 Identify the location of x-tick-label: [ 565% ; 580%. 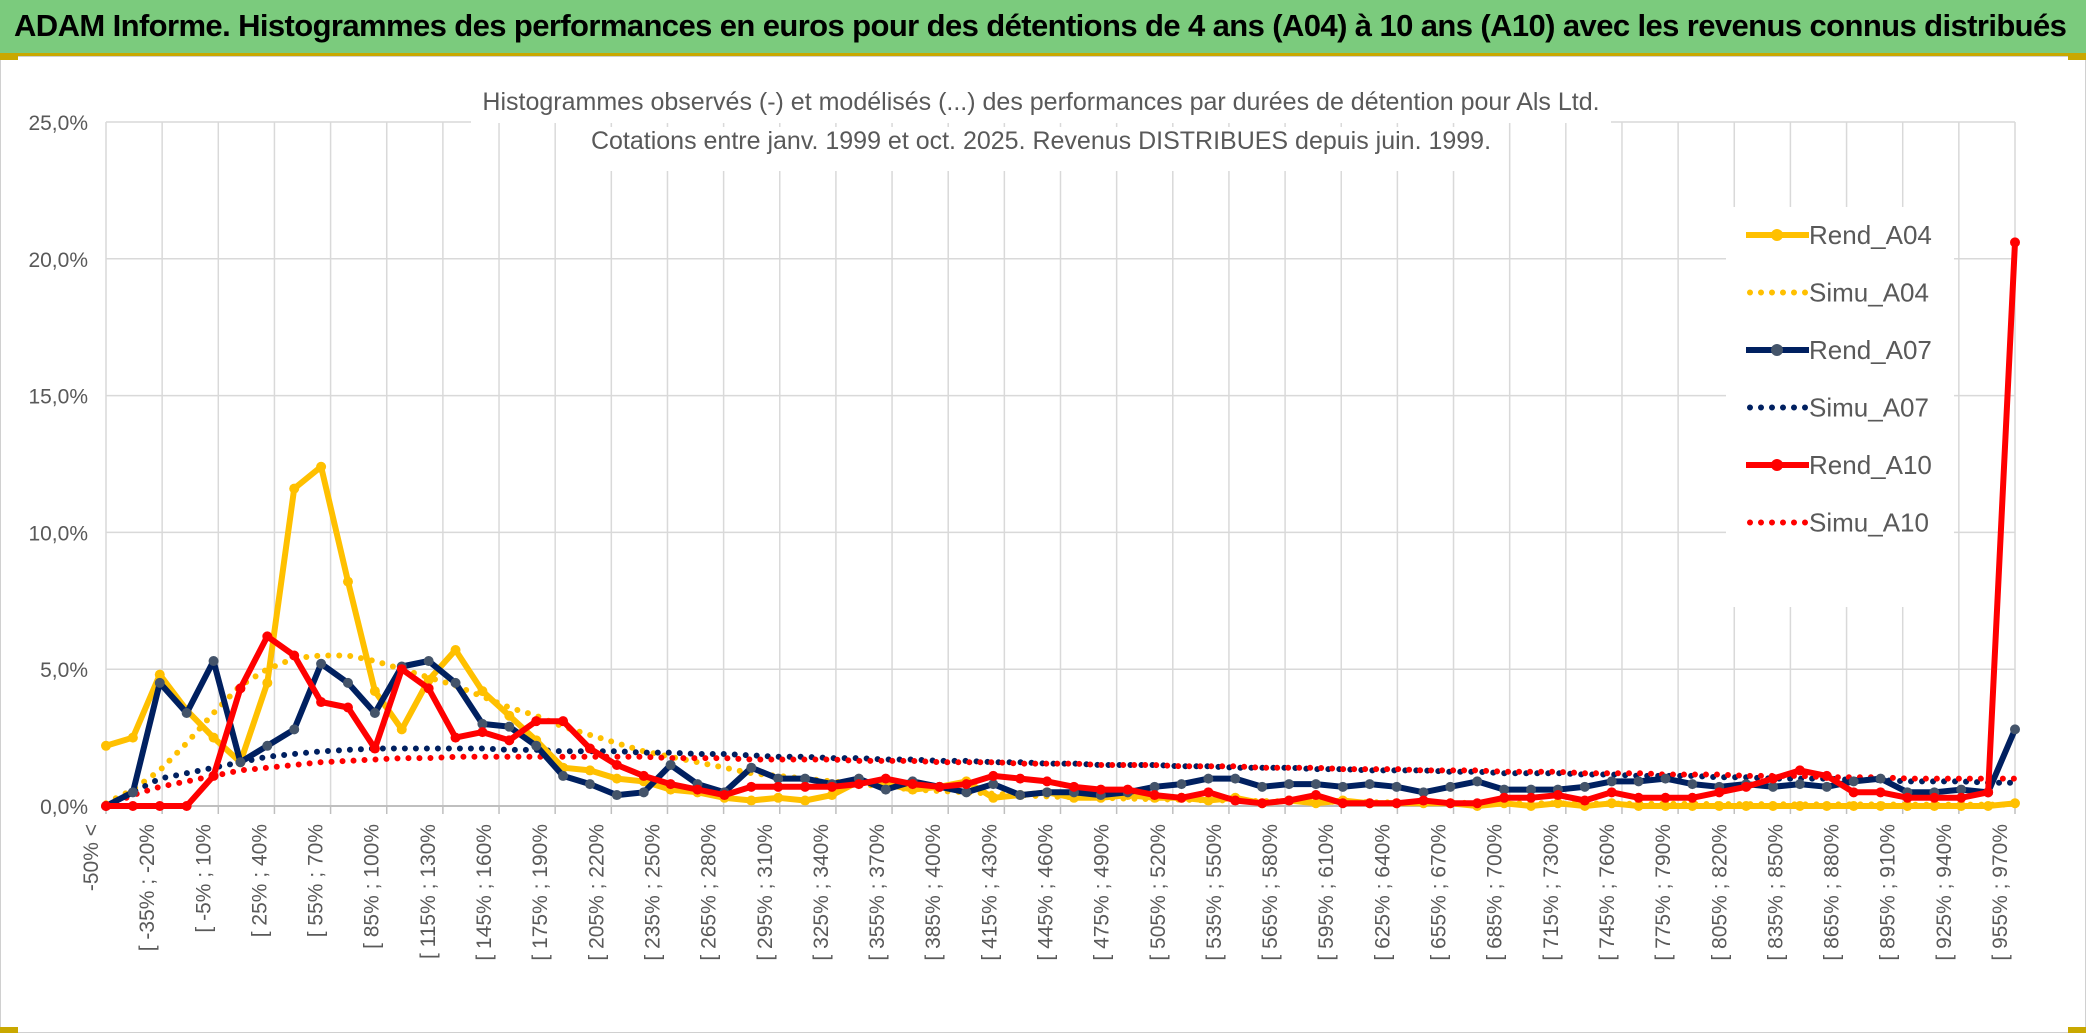
(1270, 892).